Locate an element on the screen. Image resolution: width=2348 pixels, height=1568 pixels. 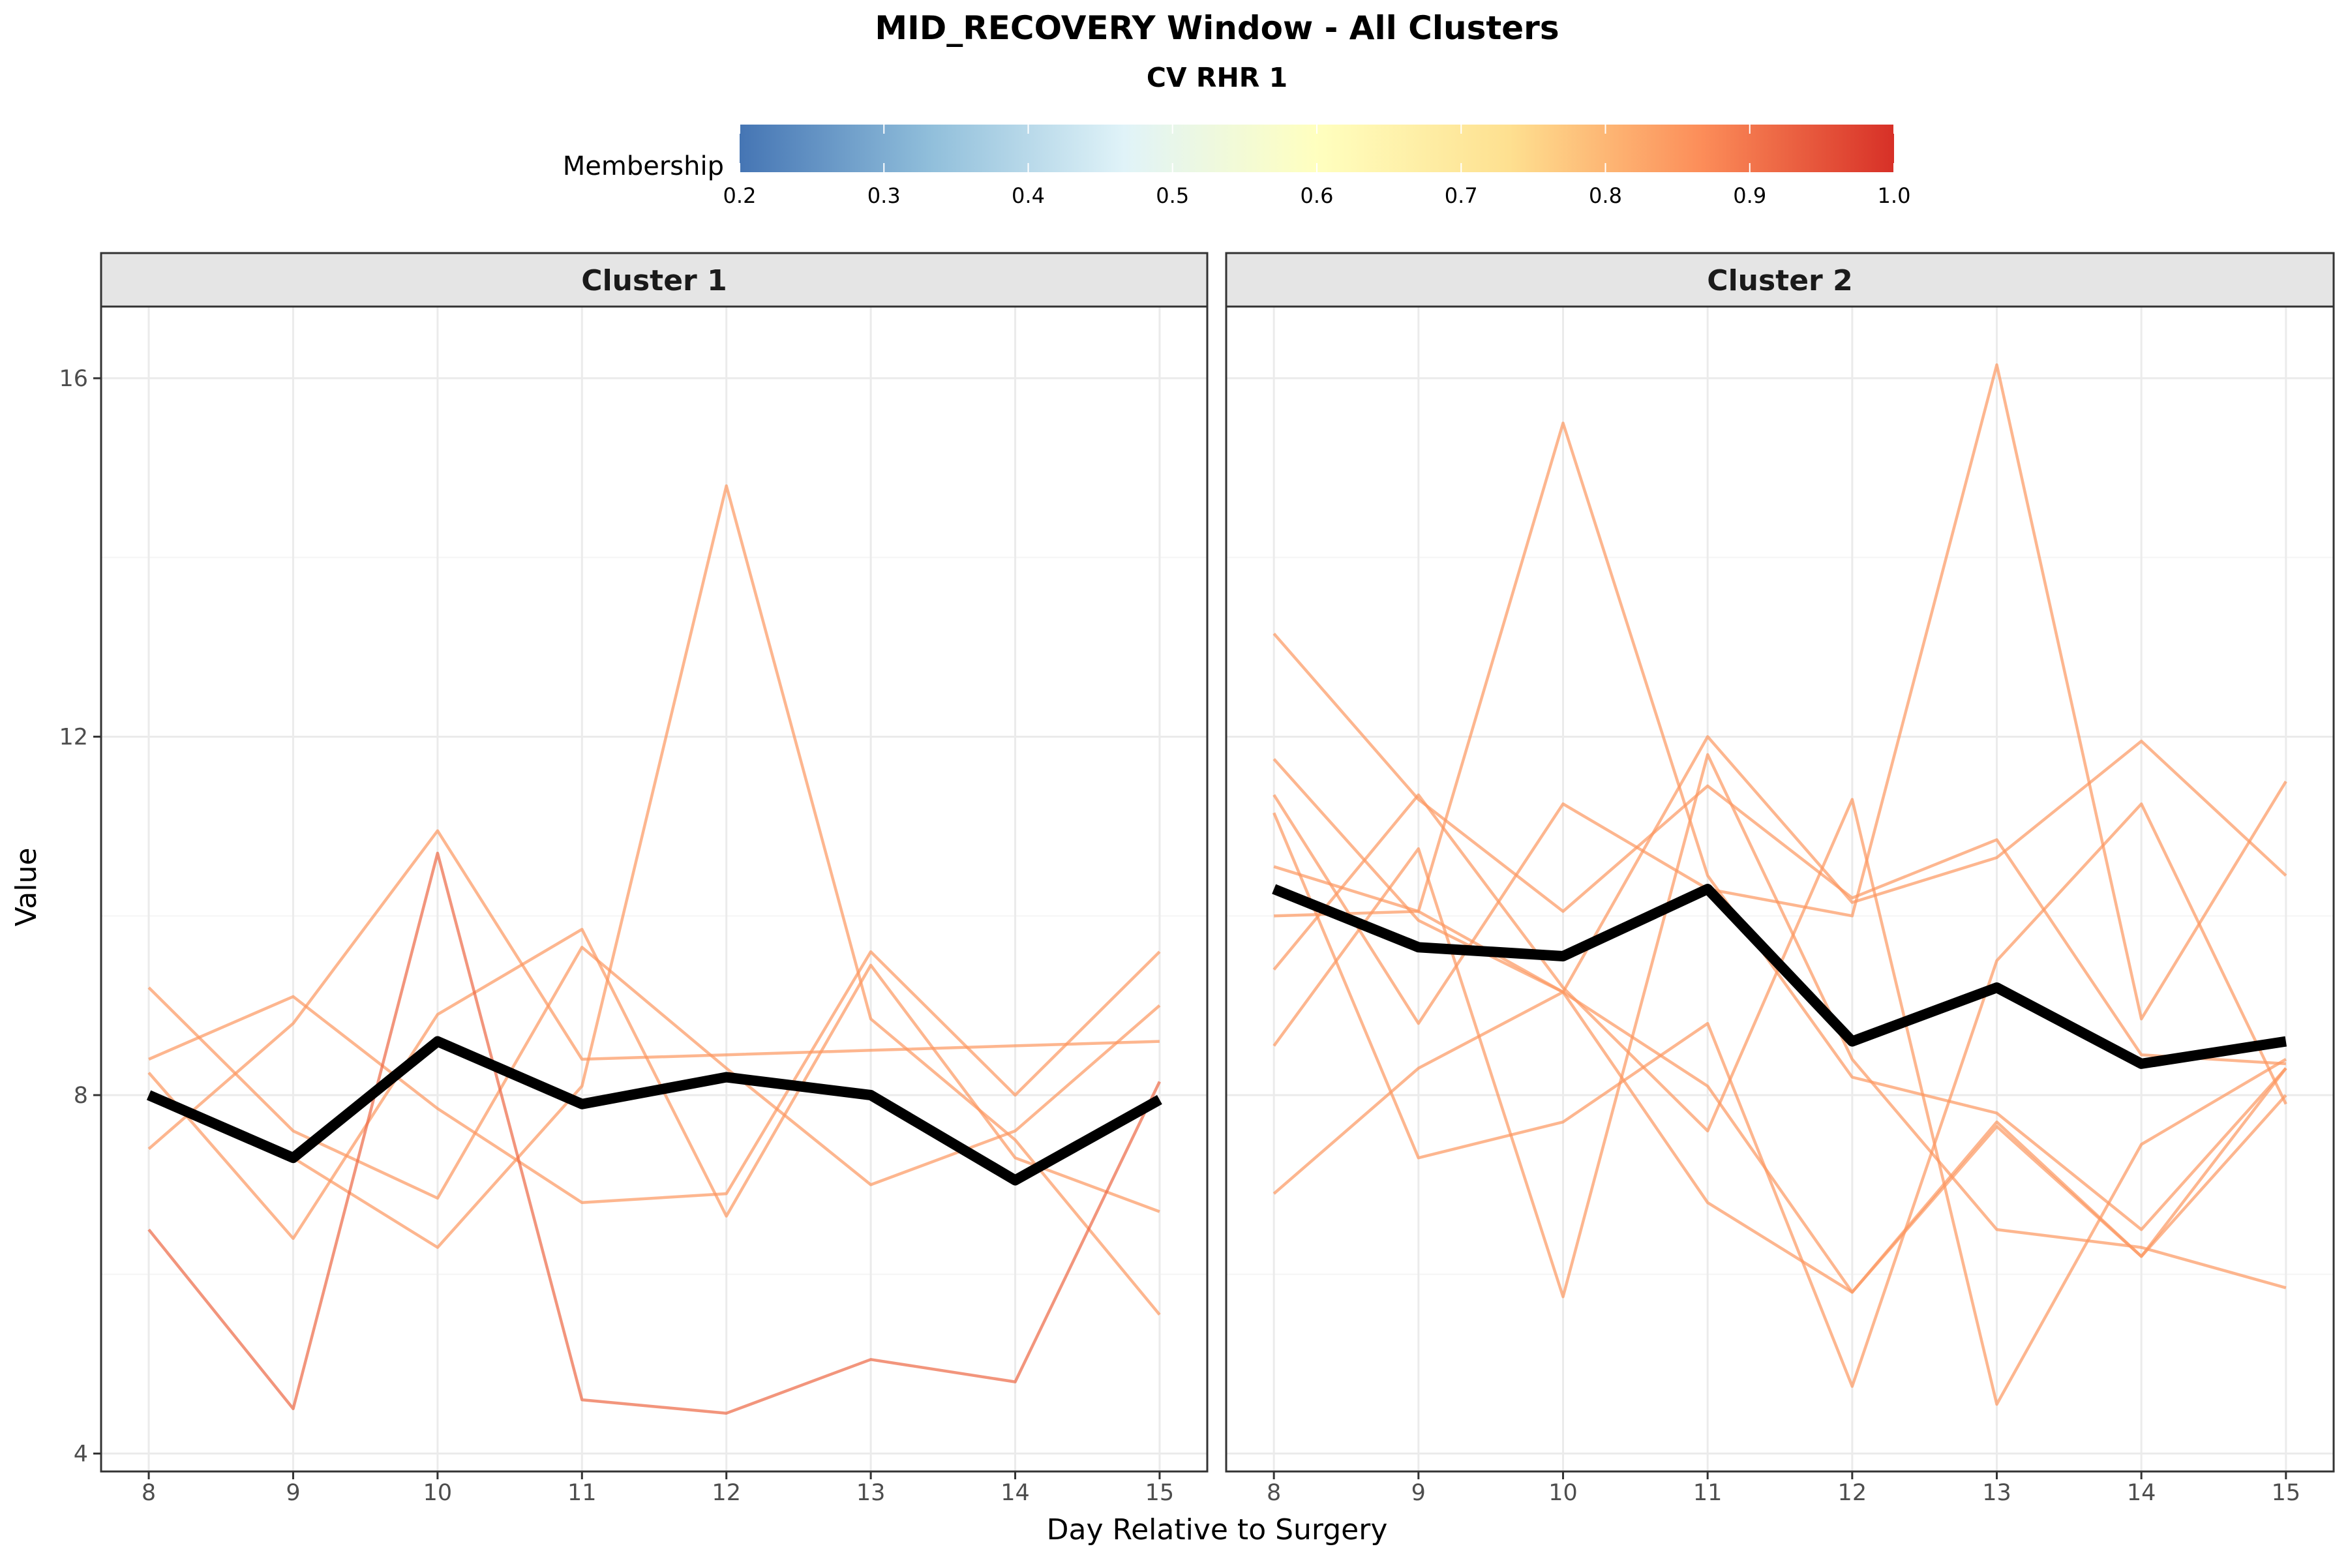
legend-tick-label: 0.7 is located at coordinates (1461, 195).